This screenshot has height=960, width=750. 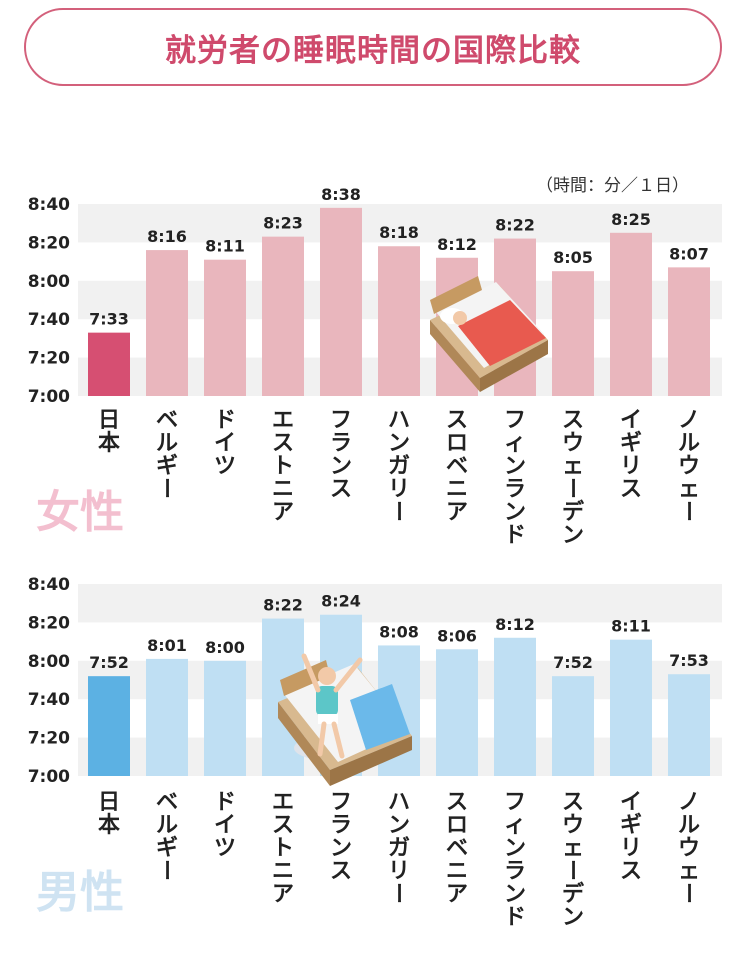 What do you see at coordinates (373, 50) in the screenshot?
I see `chart-title: 就労者の睡眠時間の国際比較` at bounding box center [373, 50].